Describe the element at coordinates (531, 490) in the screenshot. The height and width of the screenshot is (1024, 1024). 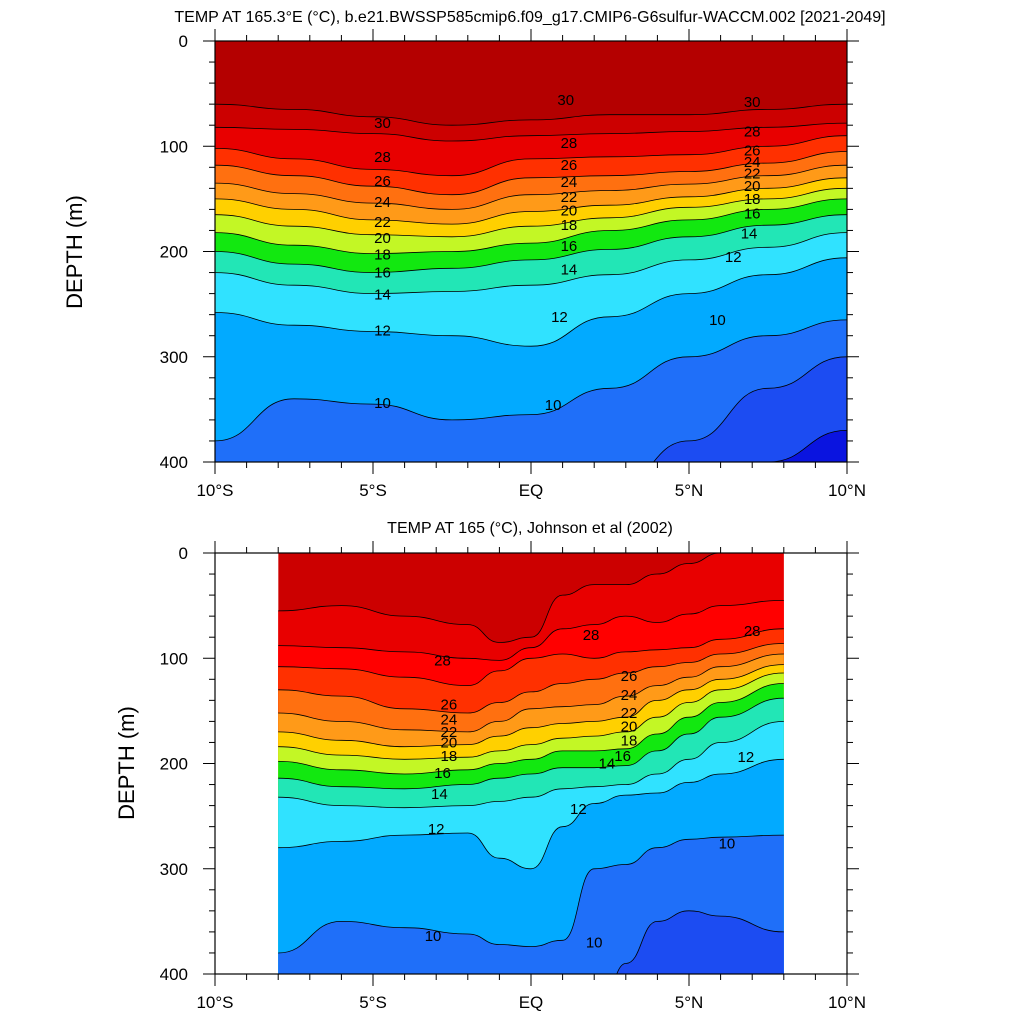
I see `x-tick-label: EQ` at that location.